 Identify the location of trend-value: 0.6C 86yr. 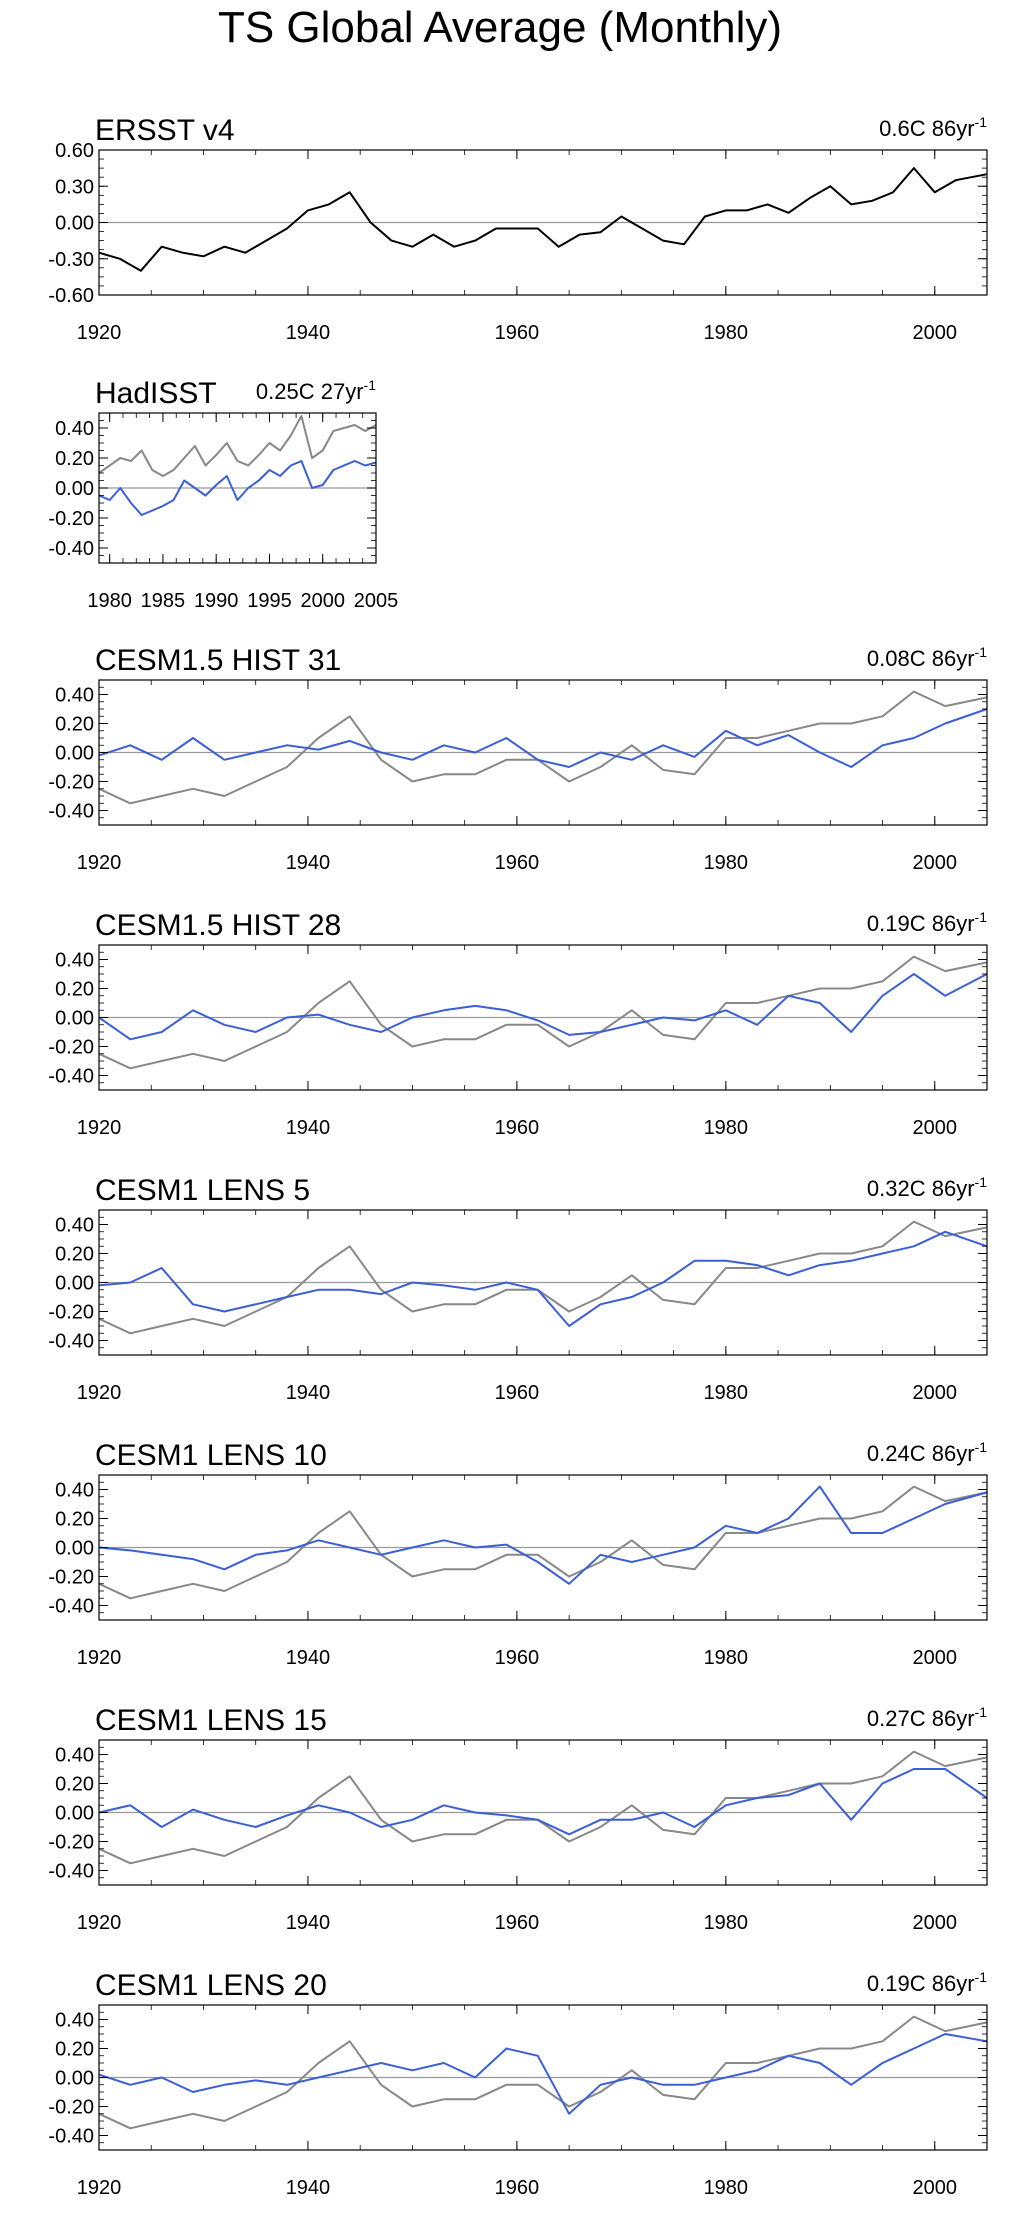
(926, 128).